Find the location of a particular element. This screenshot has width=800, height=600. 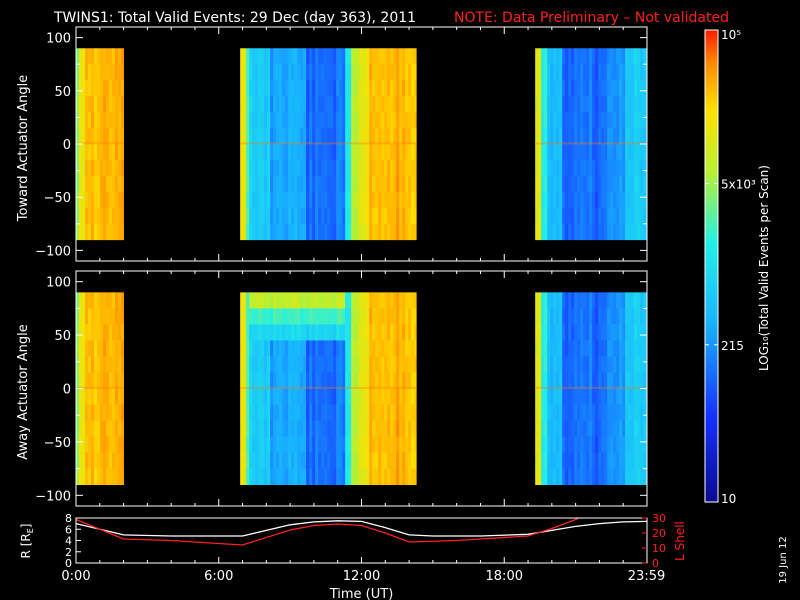

ytick-label: −50 is located at coordinates (57, 443).